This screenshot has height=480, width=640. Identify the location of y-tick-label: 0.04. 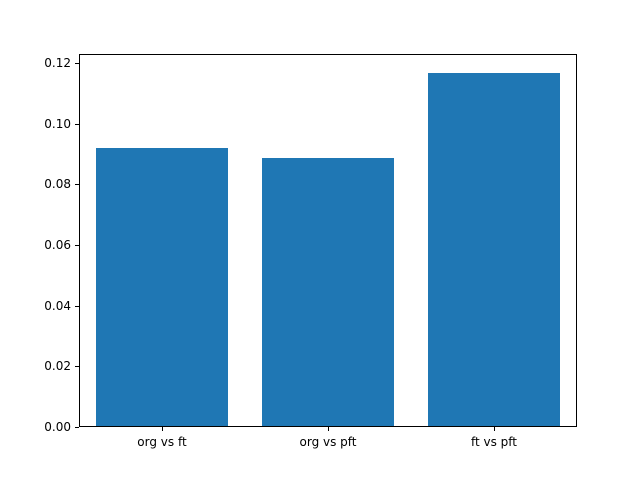
(57, 305).